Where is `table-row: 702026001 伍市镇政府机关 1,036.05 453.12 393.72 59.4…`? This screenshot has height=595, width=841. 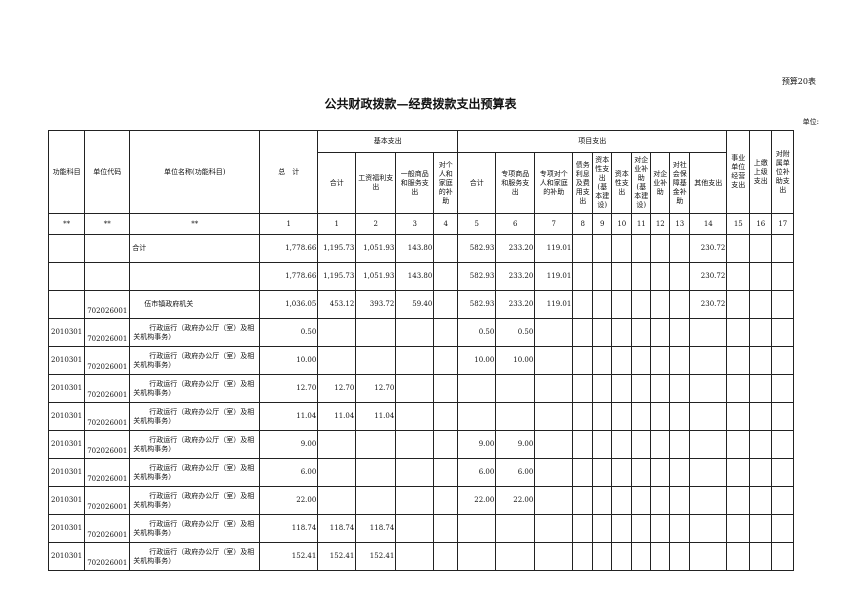 table-row: 702026001 伍市镇政府机关 1,036.05 453.12 393.72 59.4… is located at coordinates (421, 304).